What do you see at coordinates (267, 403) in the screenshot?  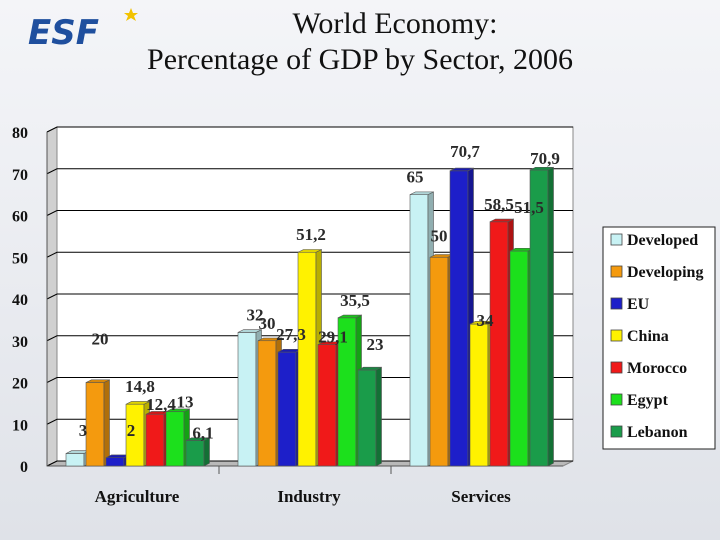 I see `bar-developing-industry` at bounding box center [267, 403].